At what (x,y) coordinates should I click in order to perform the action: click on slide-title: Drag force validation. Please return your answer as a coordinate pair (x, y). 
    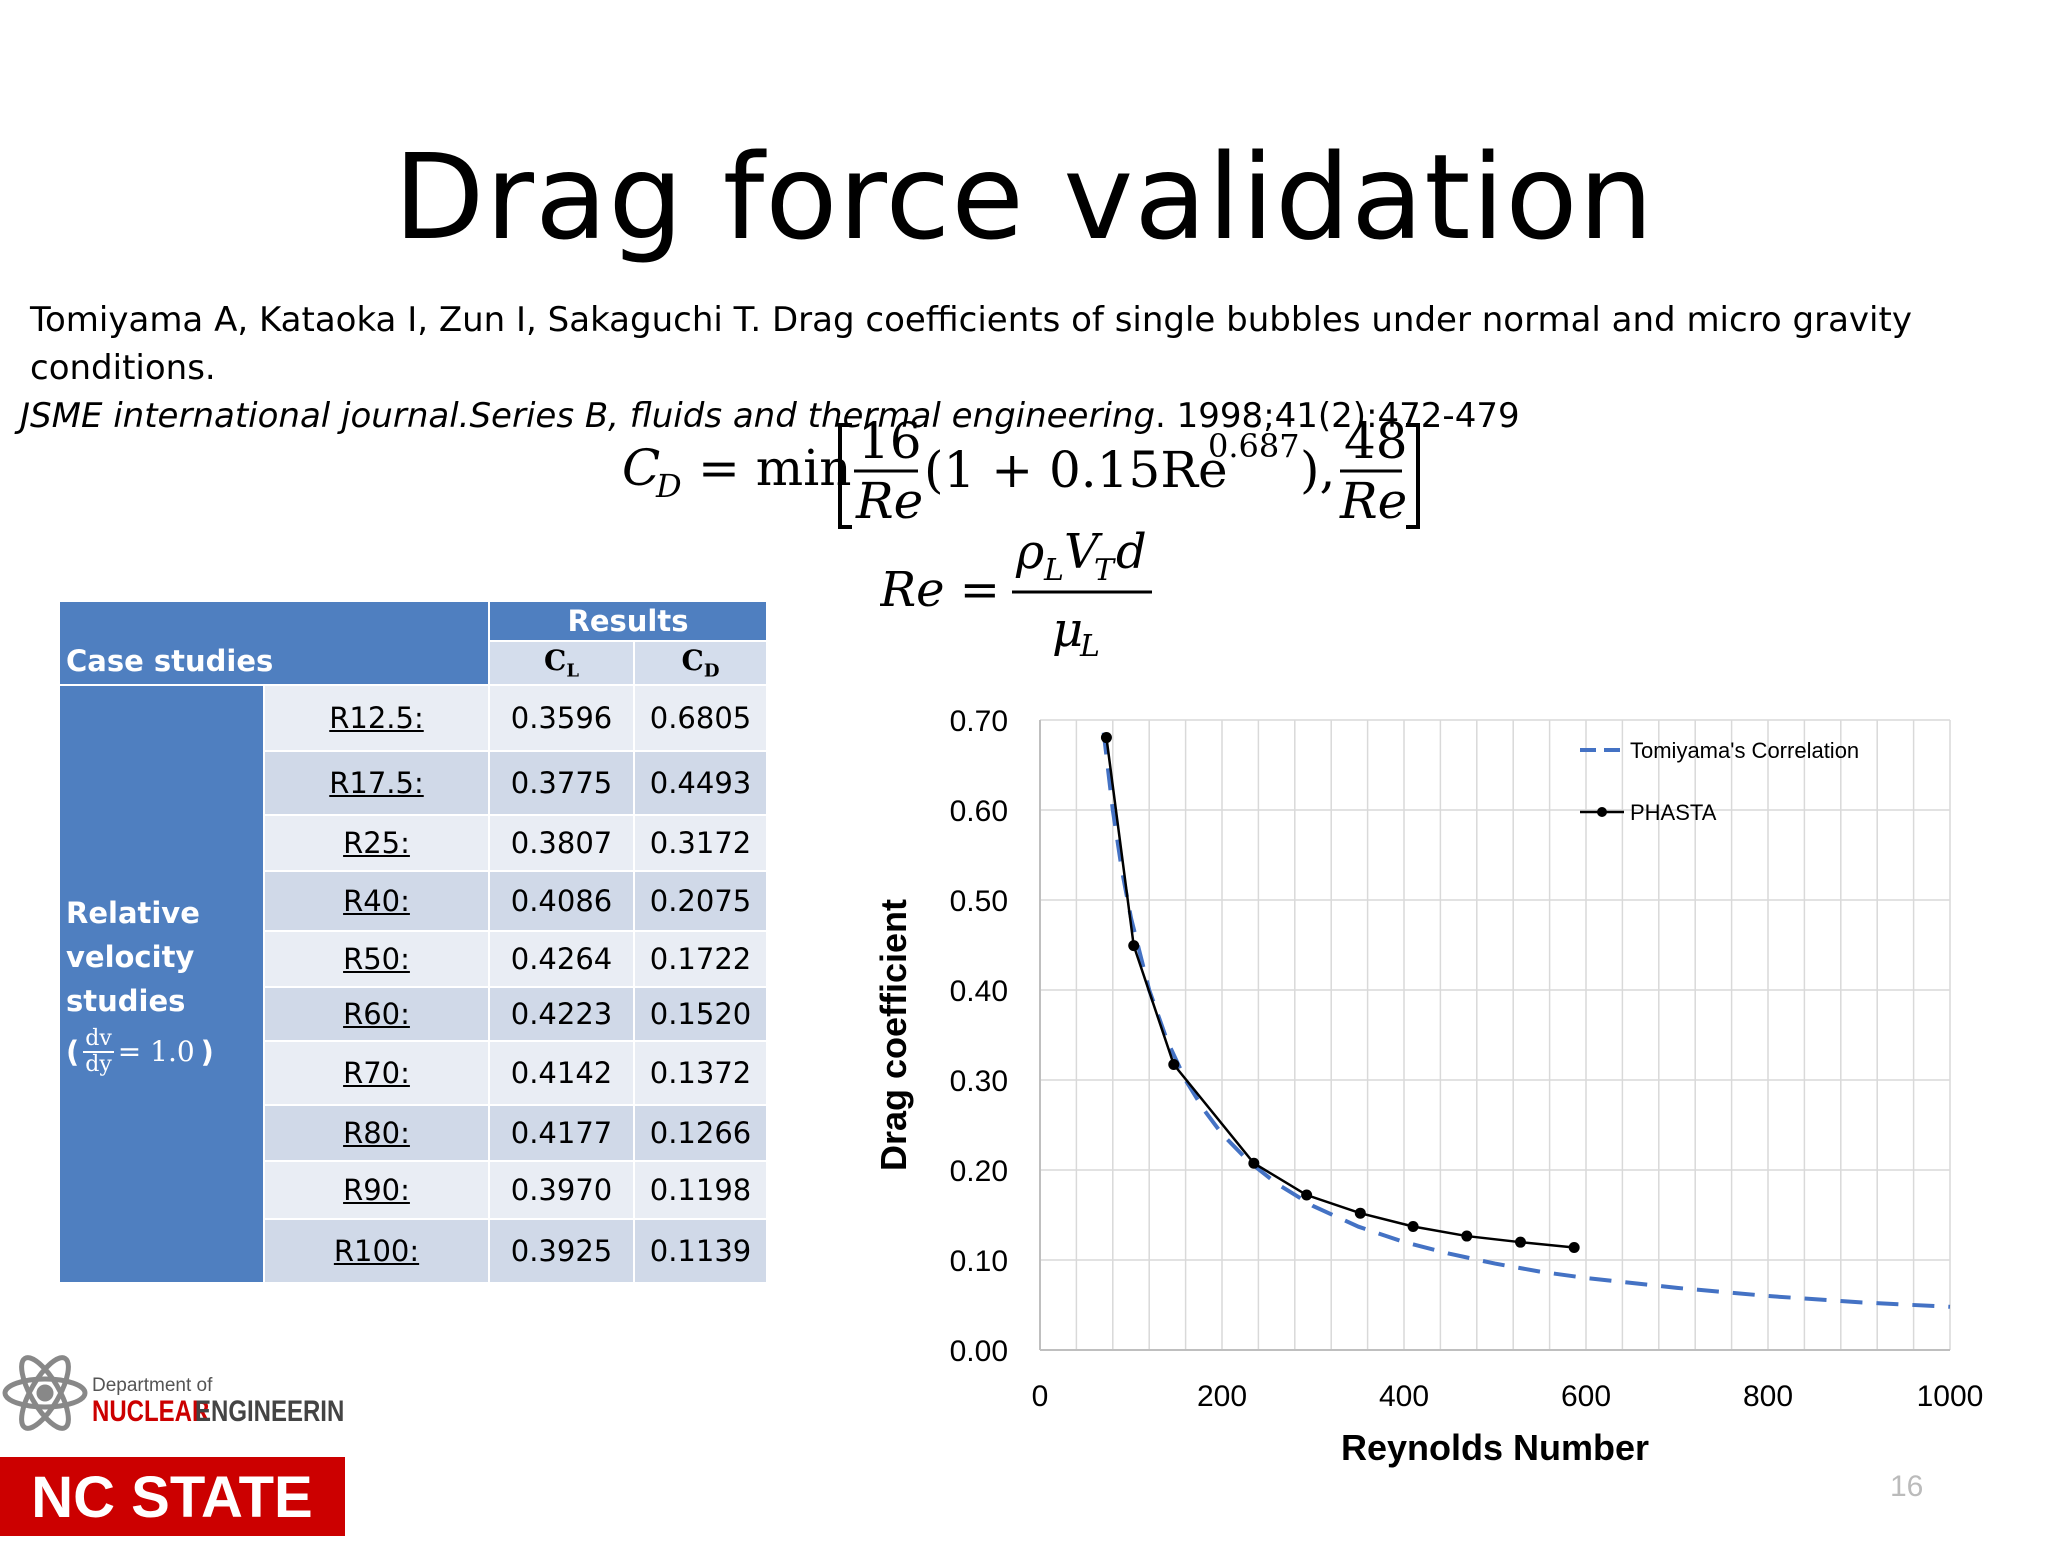
    Looking at the image, I should click on (1024, 197).